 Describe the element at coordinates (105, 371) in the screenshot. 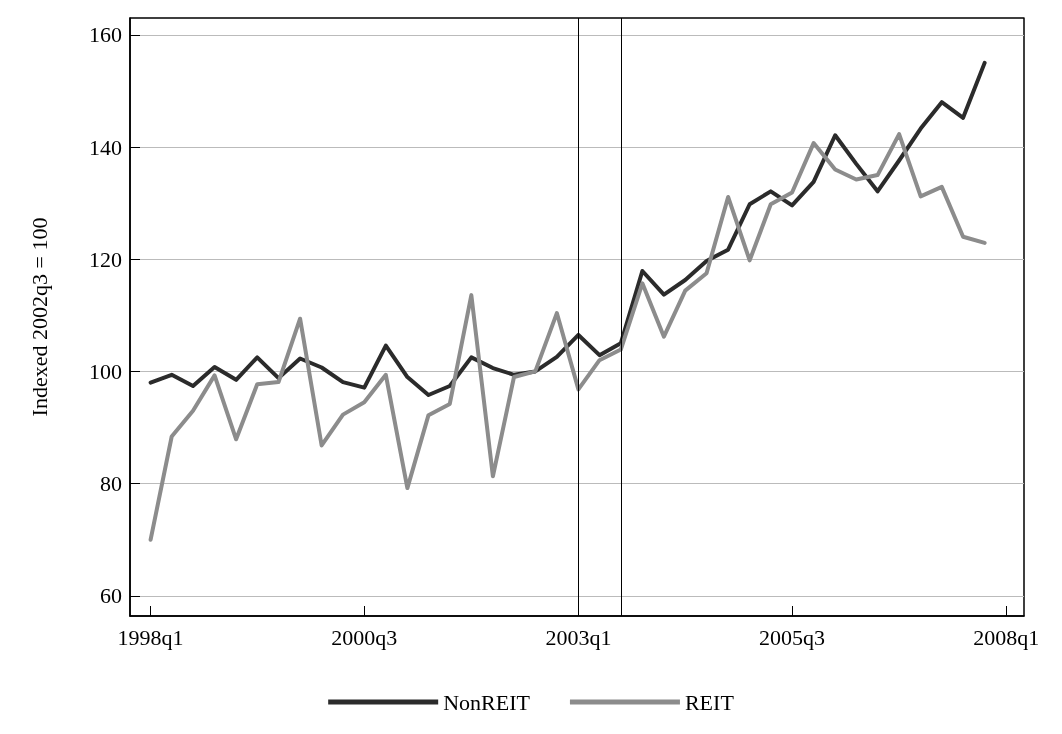

I see `y-tick-label: 100` at that location.